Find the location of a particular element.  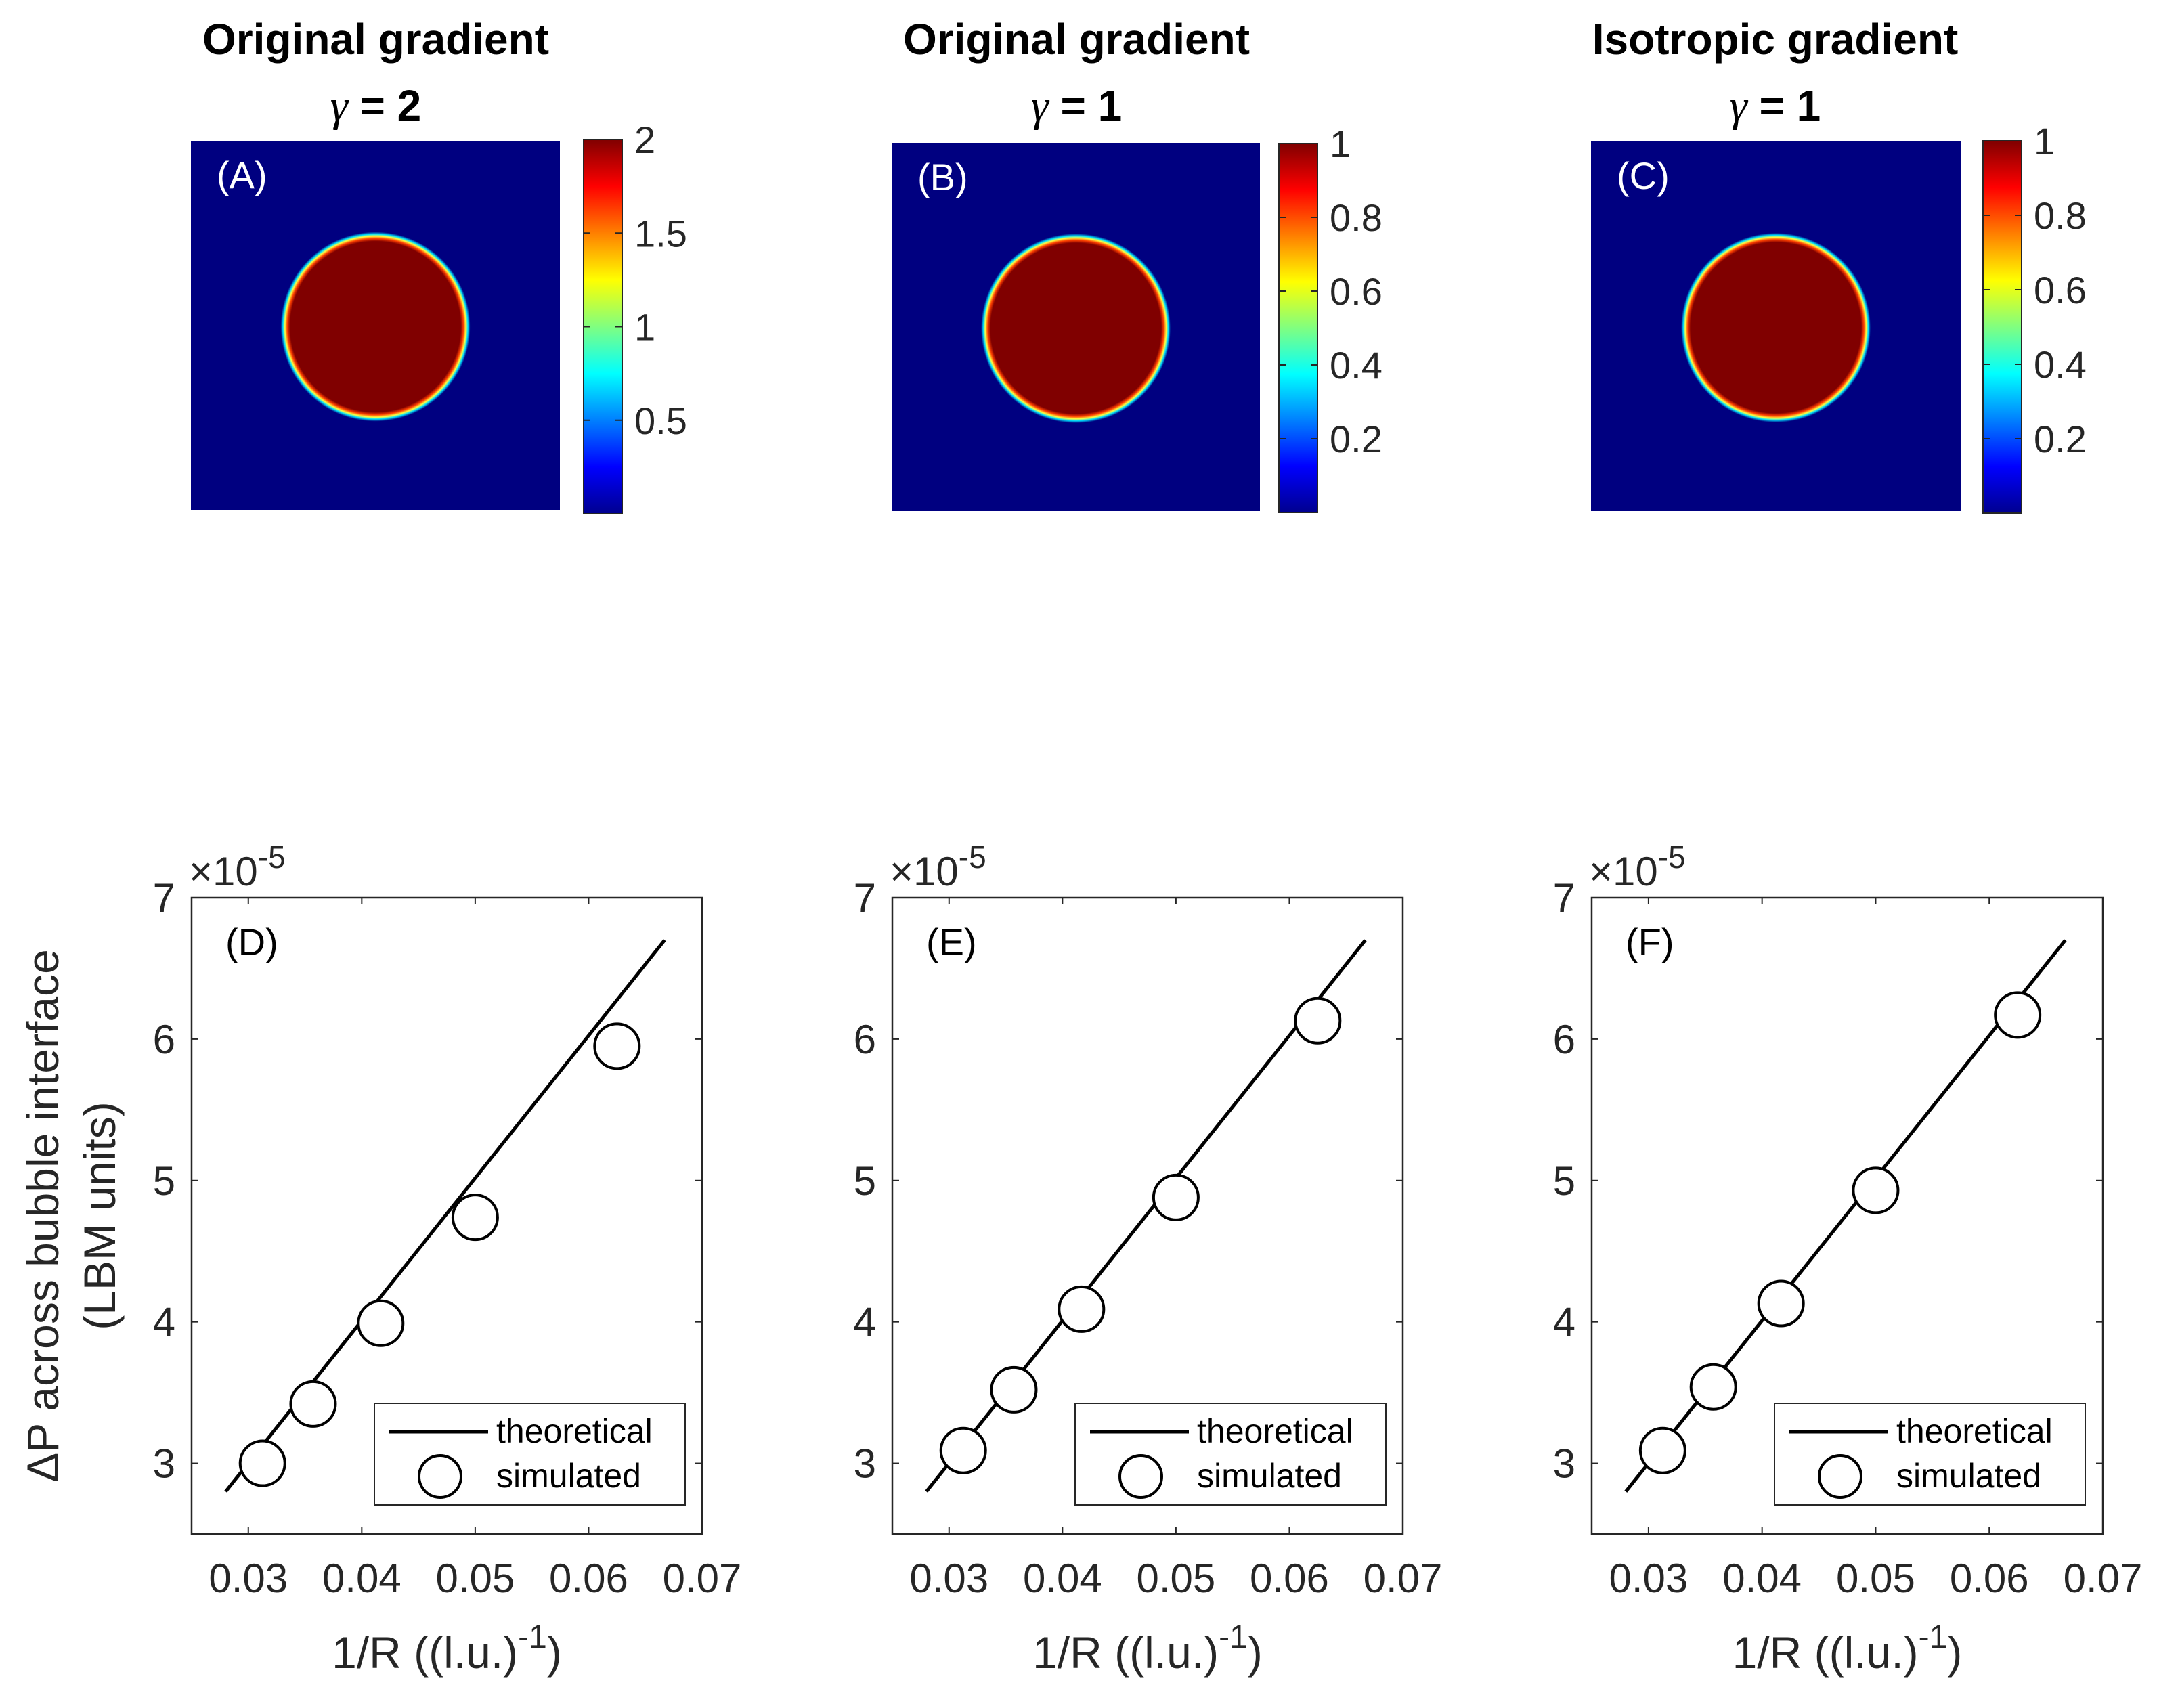

x-axis-label-sup: -1 is located at coordinates (1933, 1637).